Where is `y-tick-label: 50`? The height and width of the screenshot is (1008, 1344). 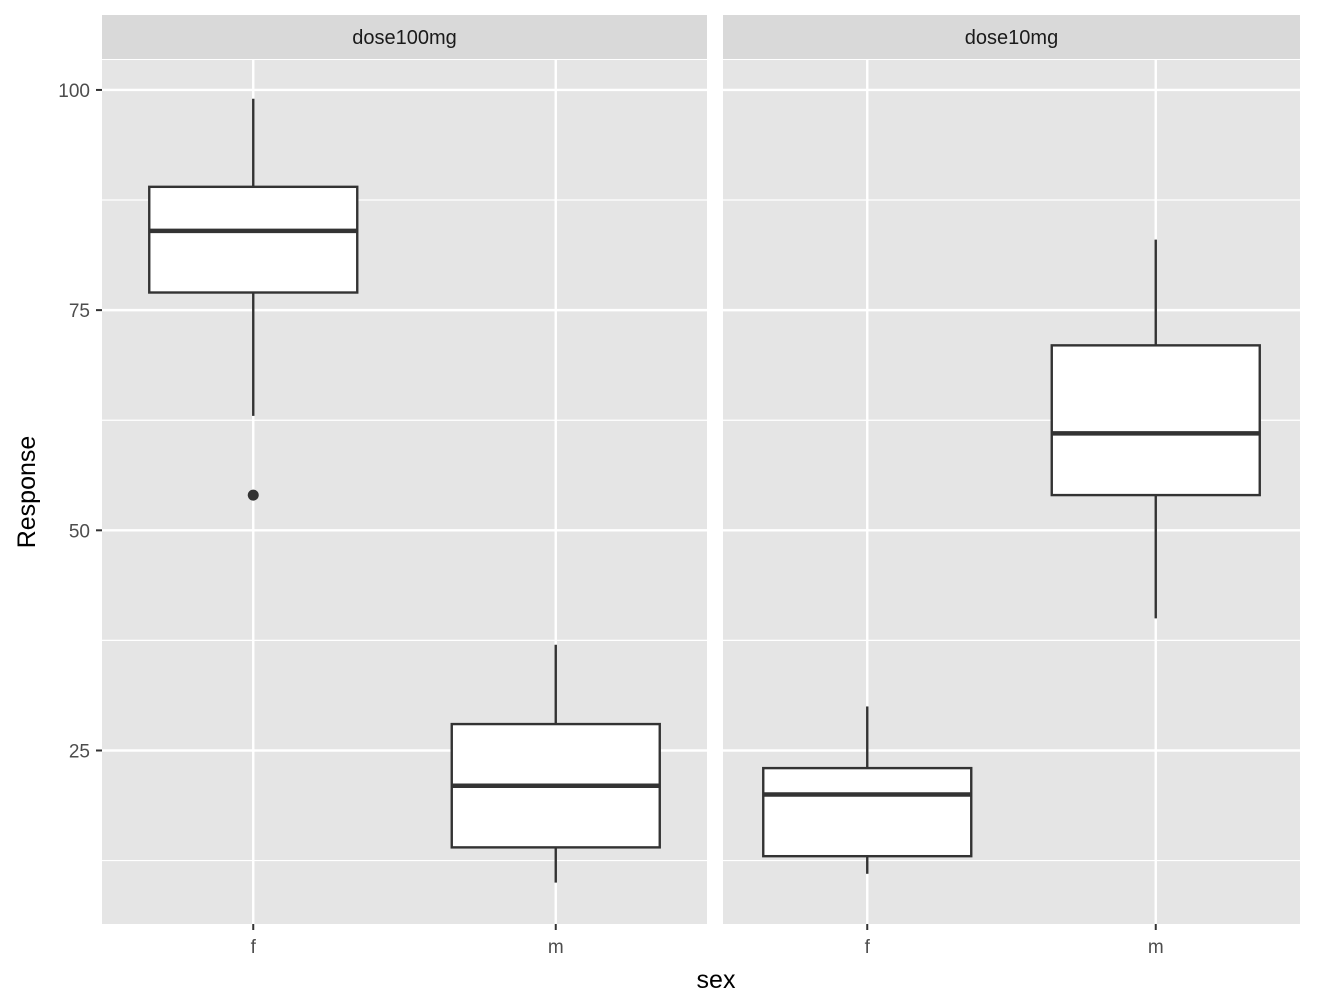
y-tick-label: 50 is located at coordinates (79, 531).